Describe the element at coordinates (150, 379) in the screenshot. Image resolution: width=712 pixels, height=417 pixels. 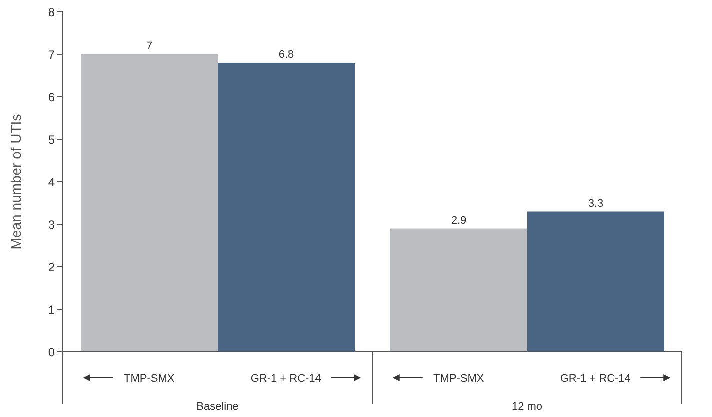
I see `series-label: TMP-SMX` at that location.